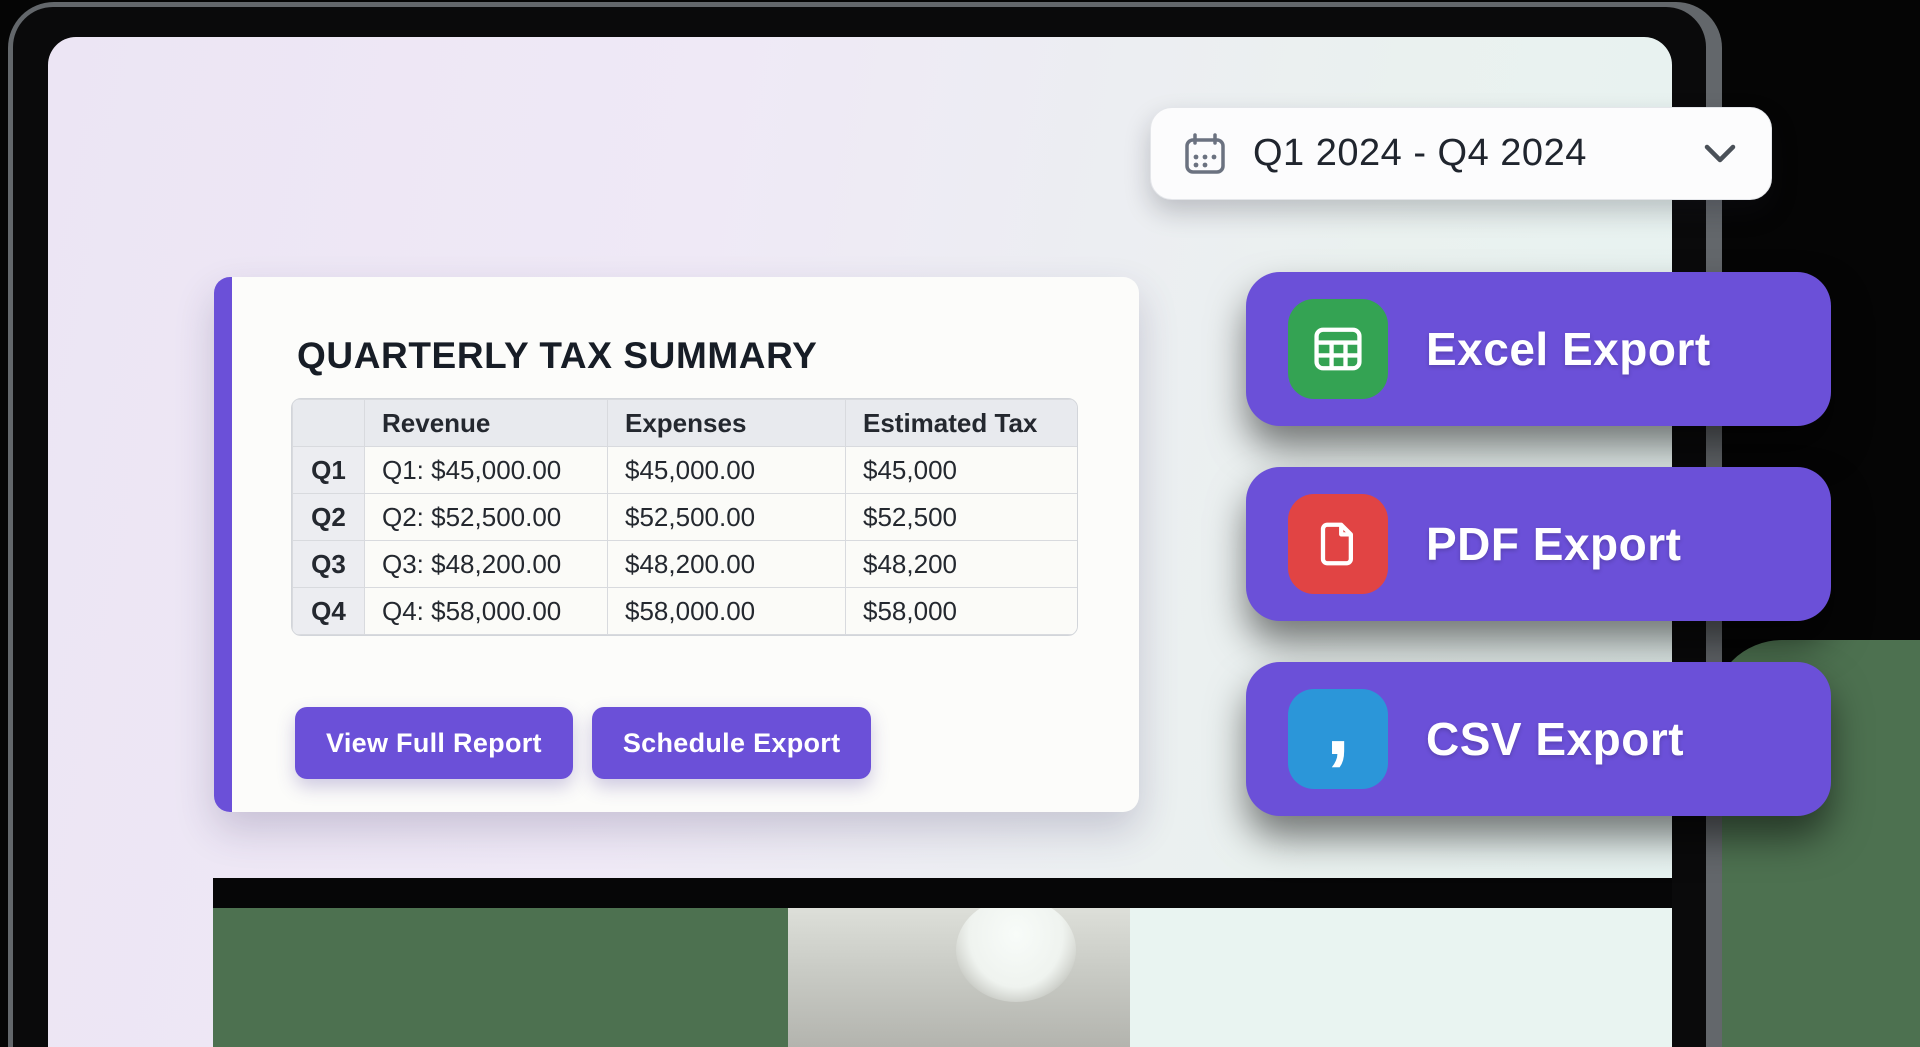 The image size is (1920, 1047). Describe the element at coordinates (961, 423) in the screenshot. I see `header-estimated-tax: Estimated Tax` at that location.